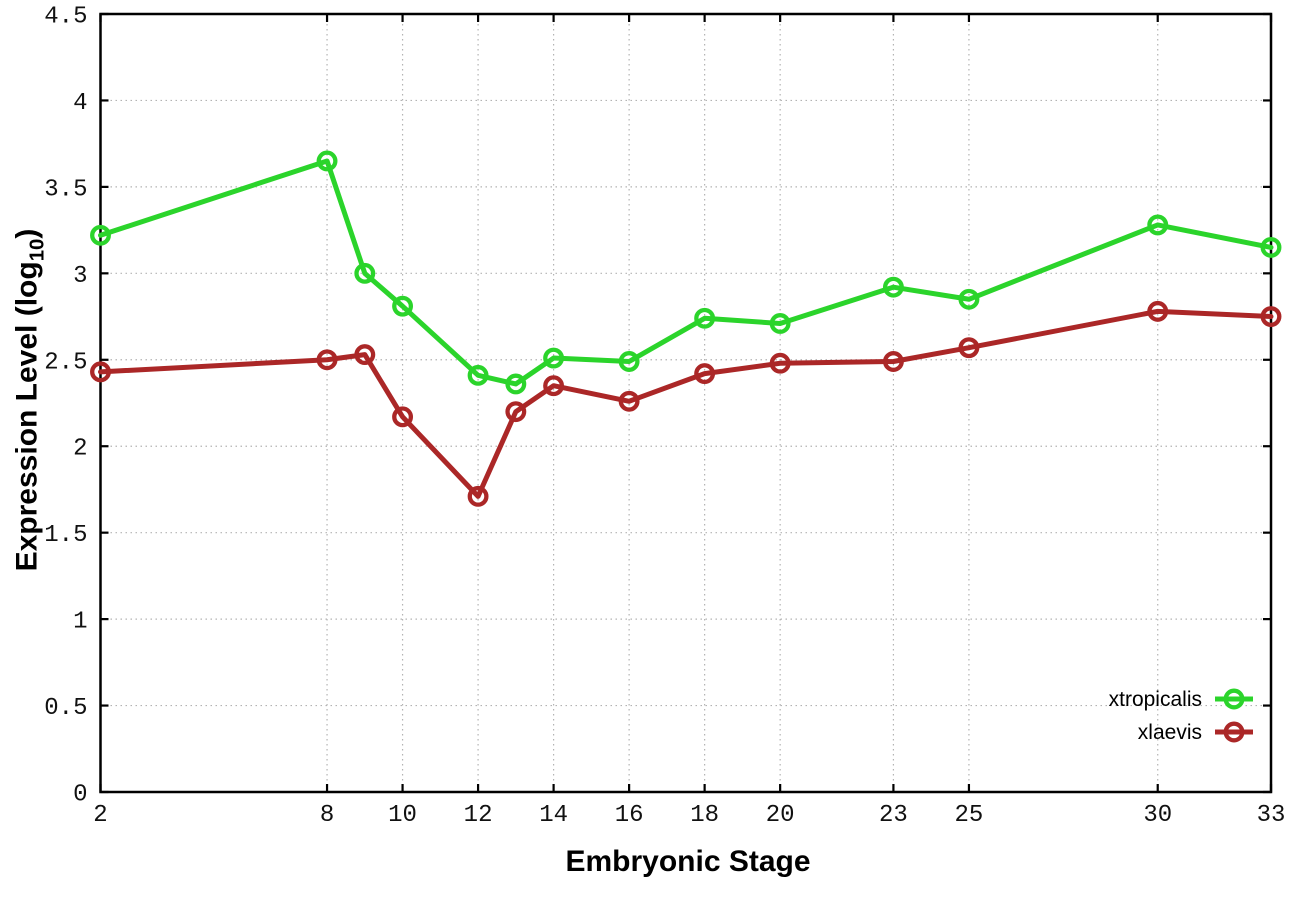  I want to click on x-tick-label: 8, so click(327, 815).